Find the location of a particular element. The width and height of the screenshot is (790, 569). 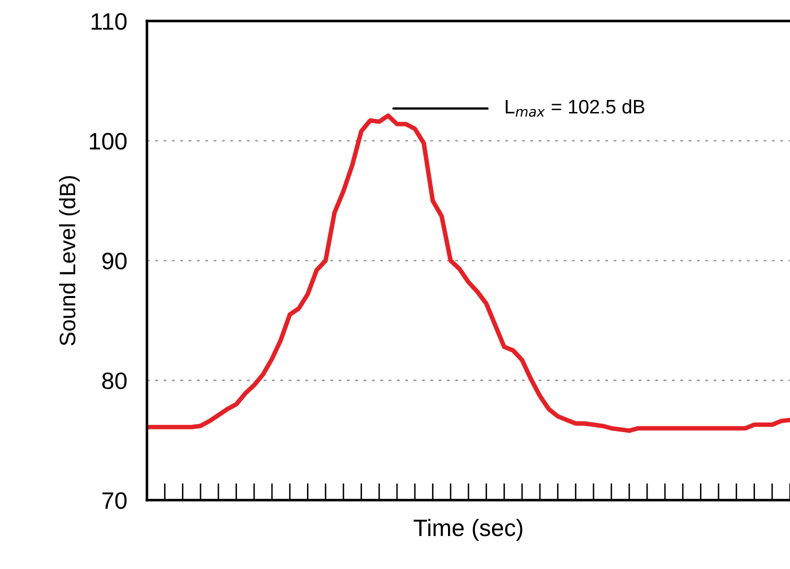

annotation: L$_{max}$ = 102.5 dB is located at coordinates (575, 108).